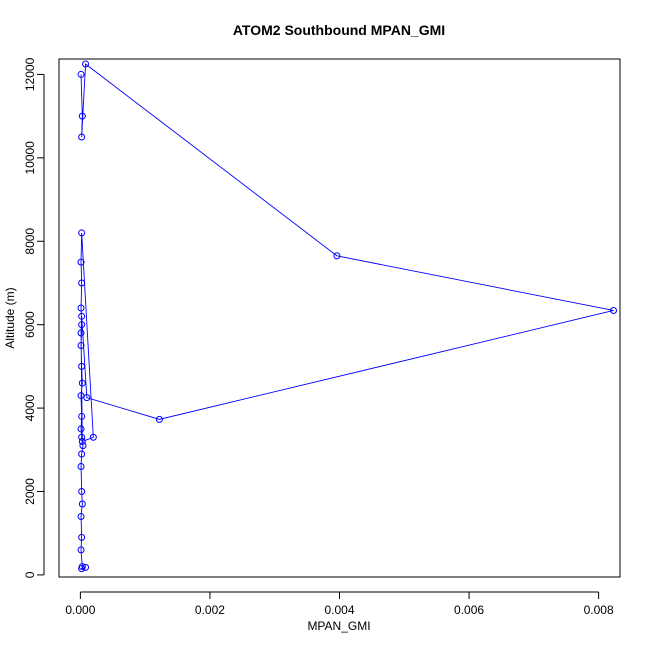  Describe the element at coordinates (80, 610) in the screenshot. I see `x-tick-label: 0.000` at that location.